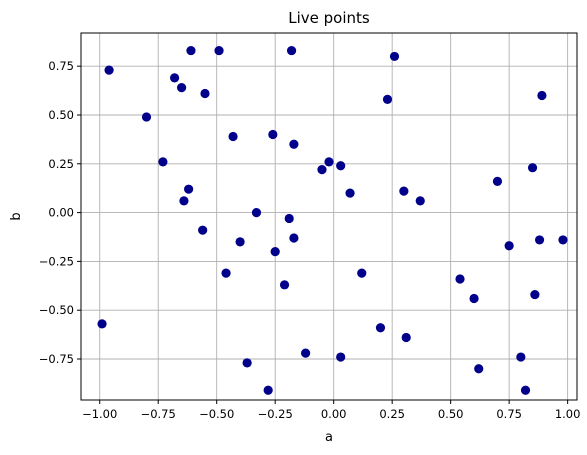  I want to click on y-tick-label: −0.25, so click(56, 261).